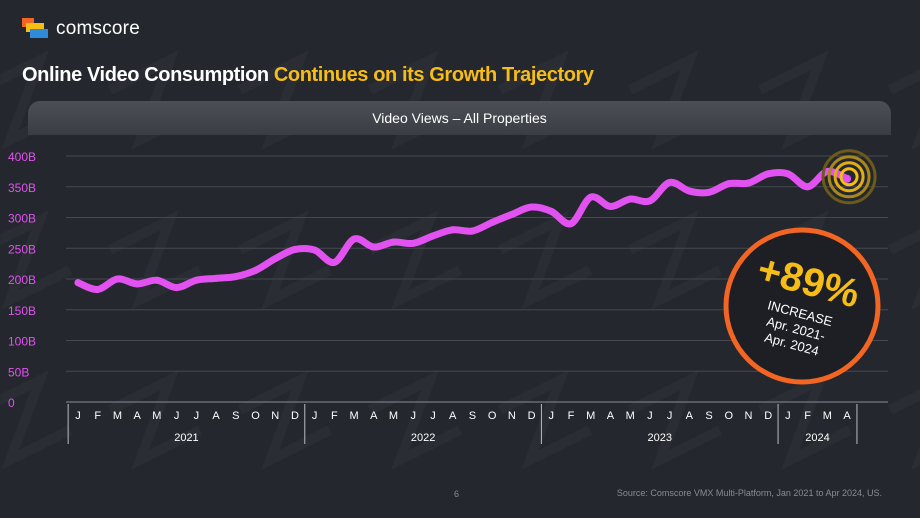 The image size is (920, 518). Describe the element at coordinates (22, 342) in the screenshot. I see `y-tick-label: 100B` at that location.